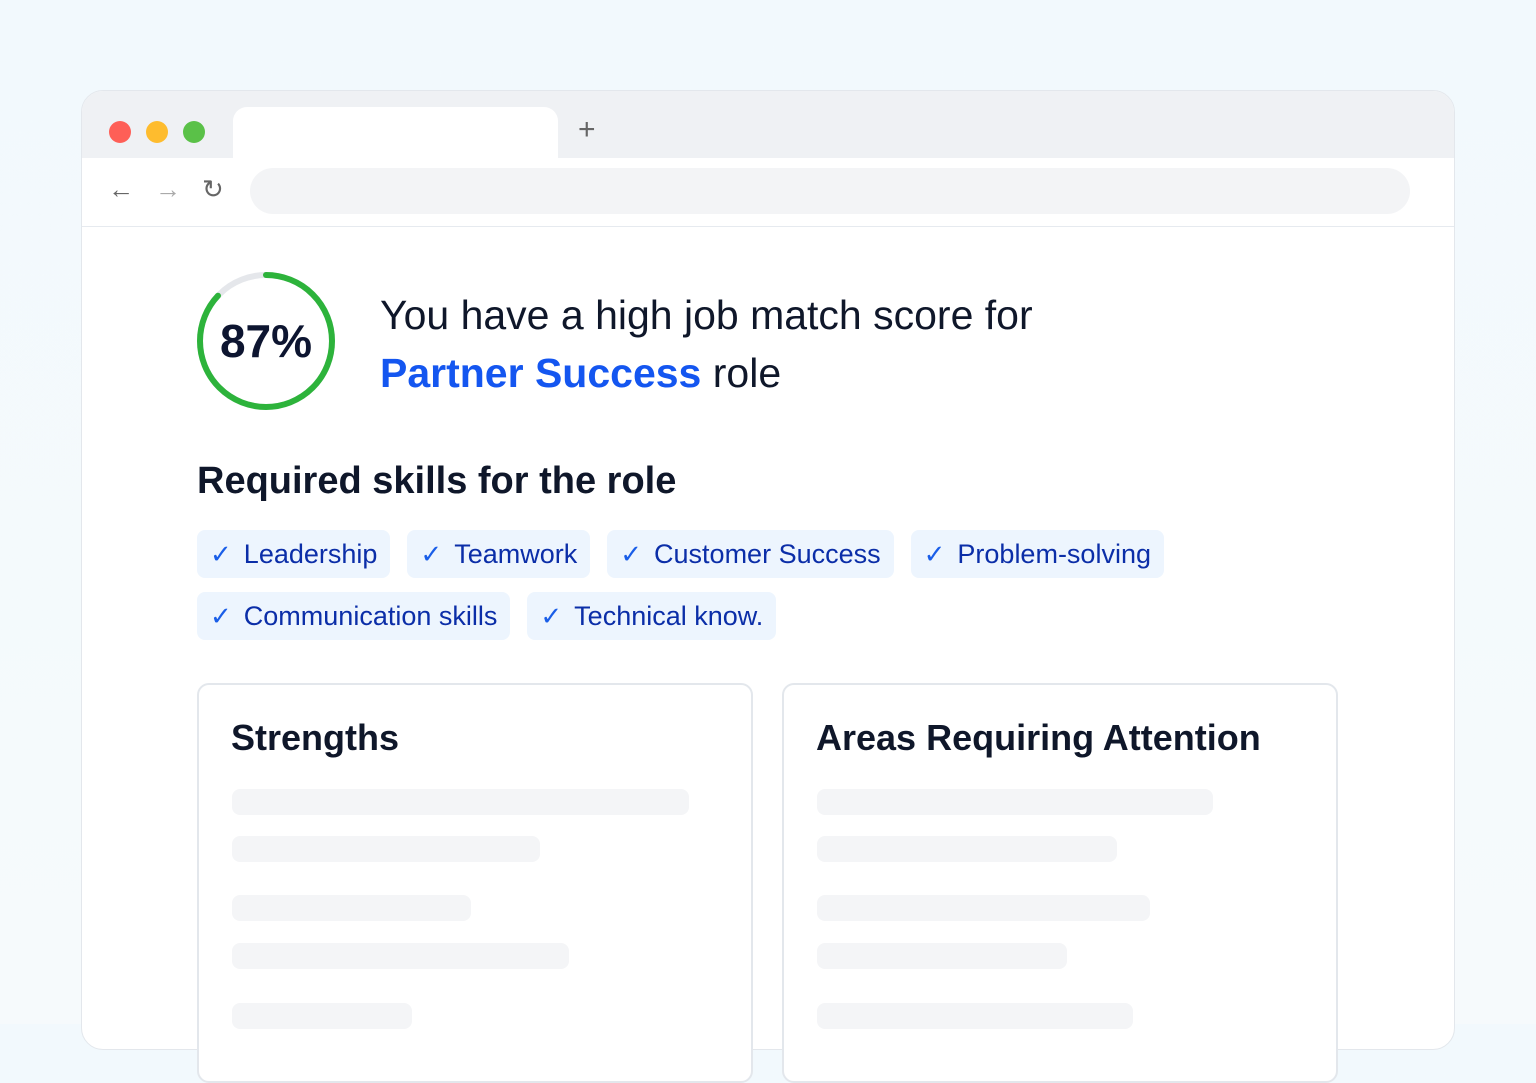 The image size is (1536, 1083). I want to click on match-score-ring, so click(266, 341).